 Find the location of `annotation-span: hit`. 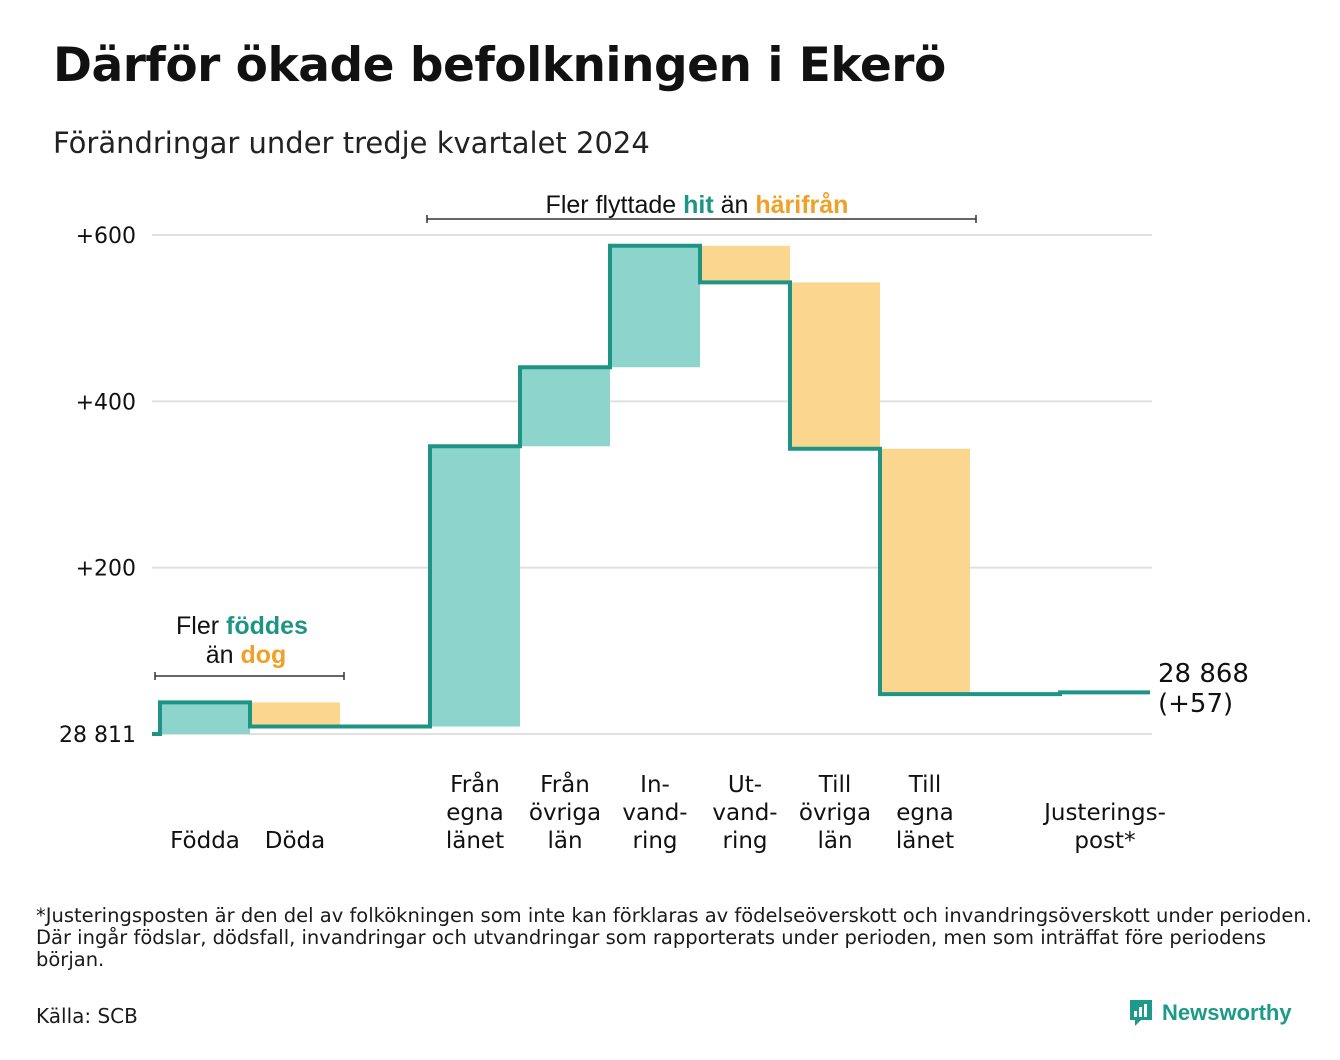

annotation-span: hit is located at coordinates (698, 205).